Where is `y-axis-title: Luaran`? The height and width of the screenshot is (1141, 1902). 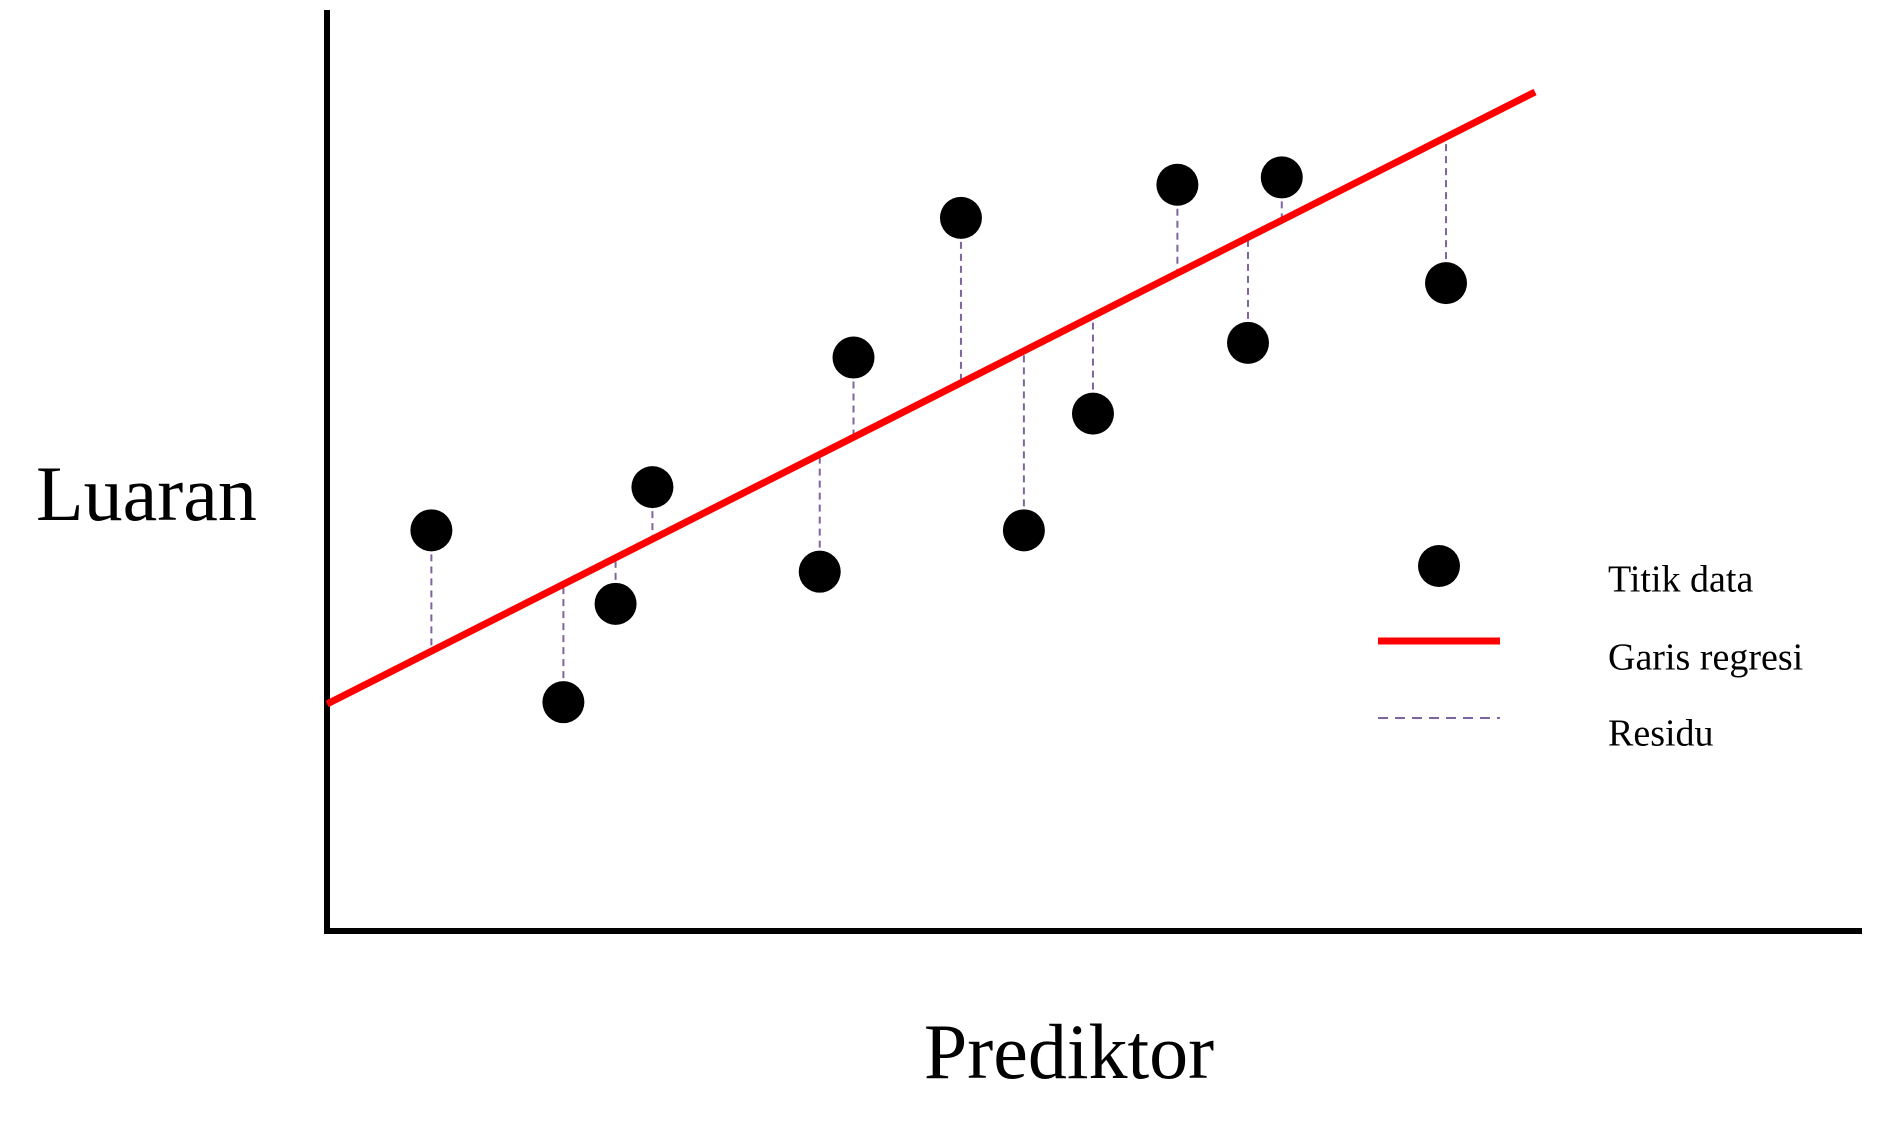
y-axis-title: Luaran is located at coordinates (146, 493).